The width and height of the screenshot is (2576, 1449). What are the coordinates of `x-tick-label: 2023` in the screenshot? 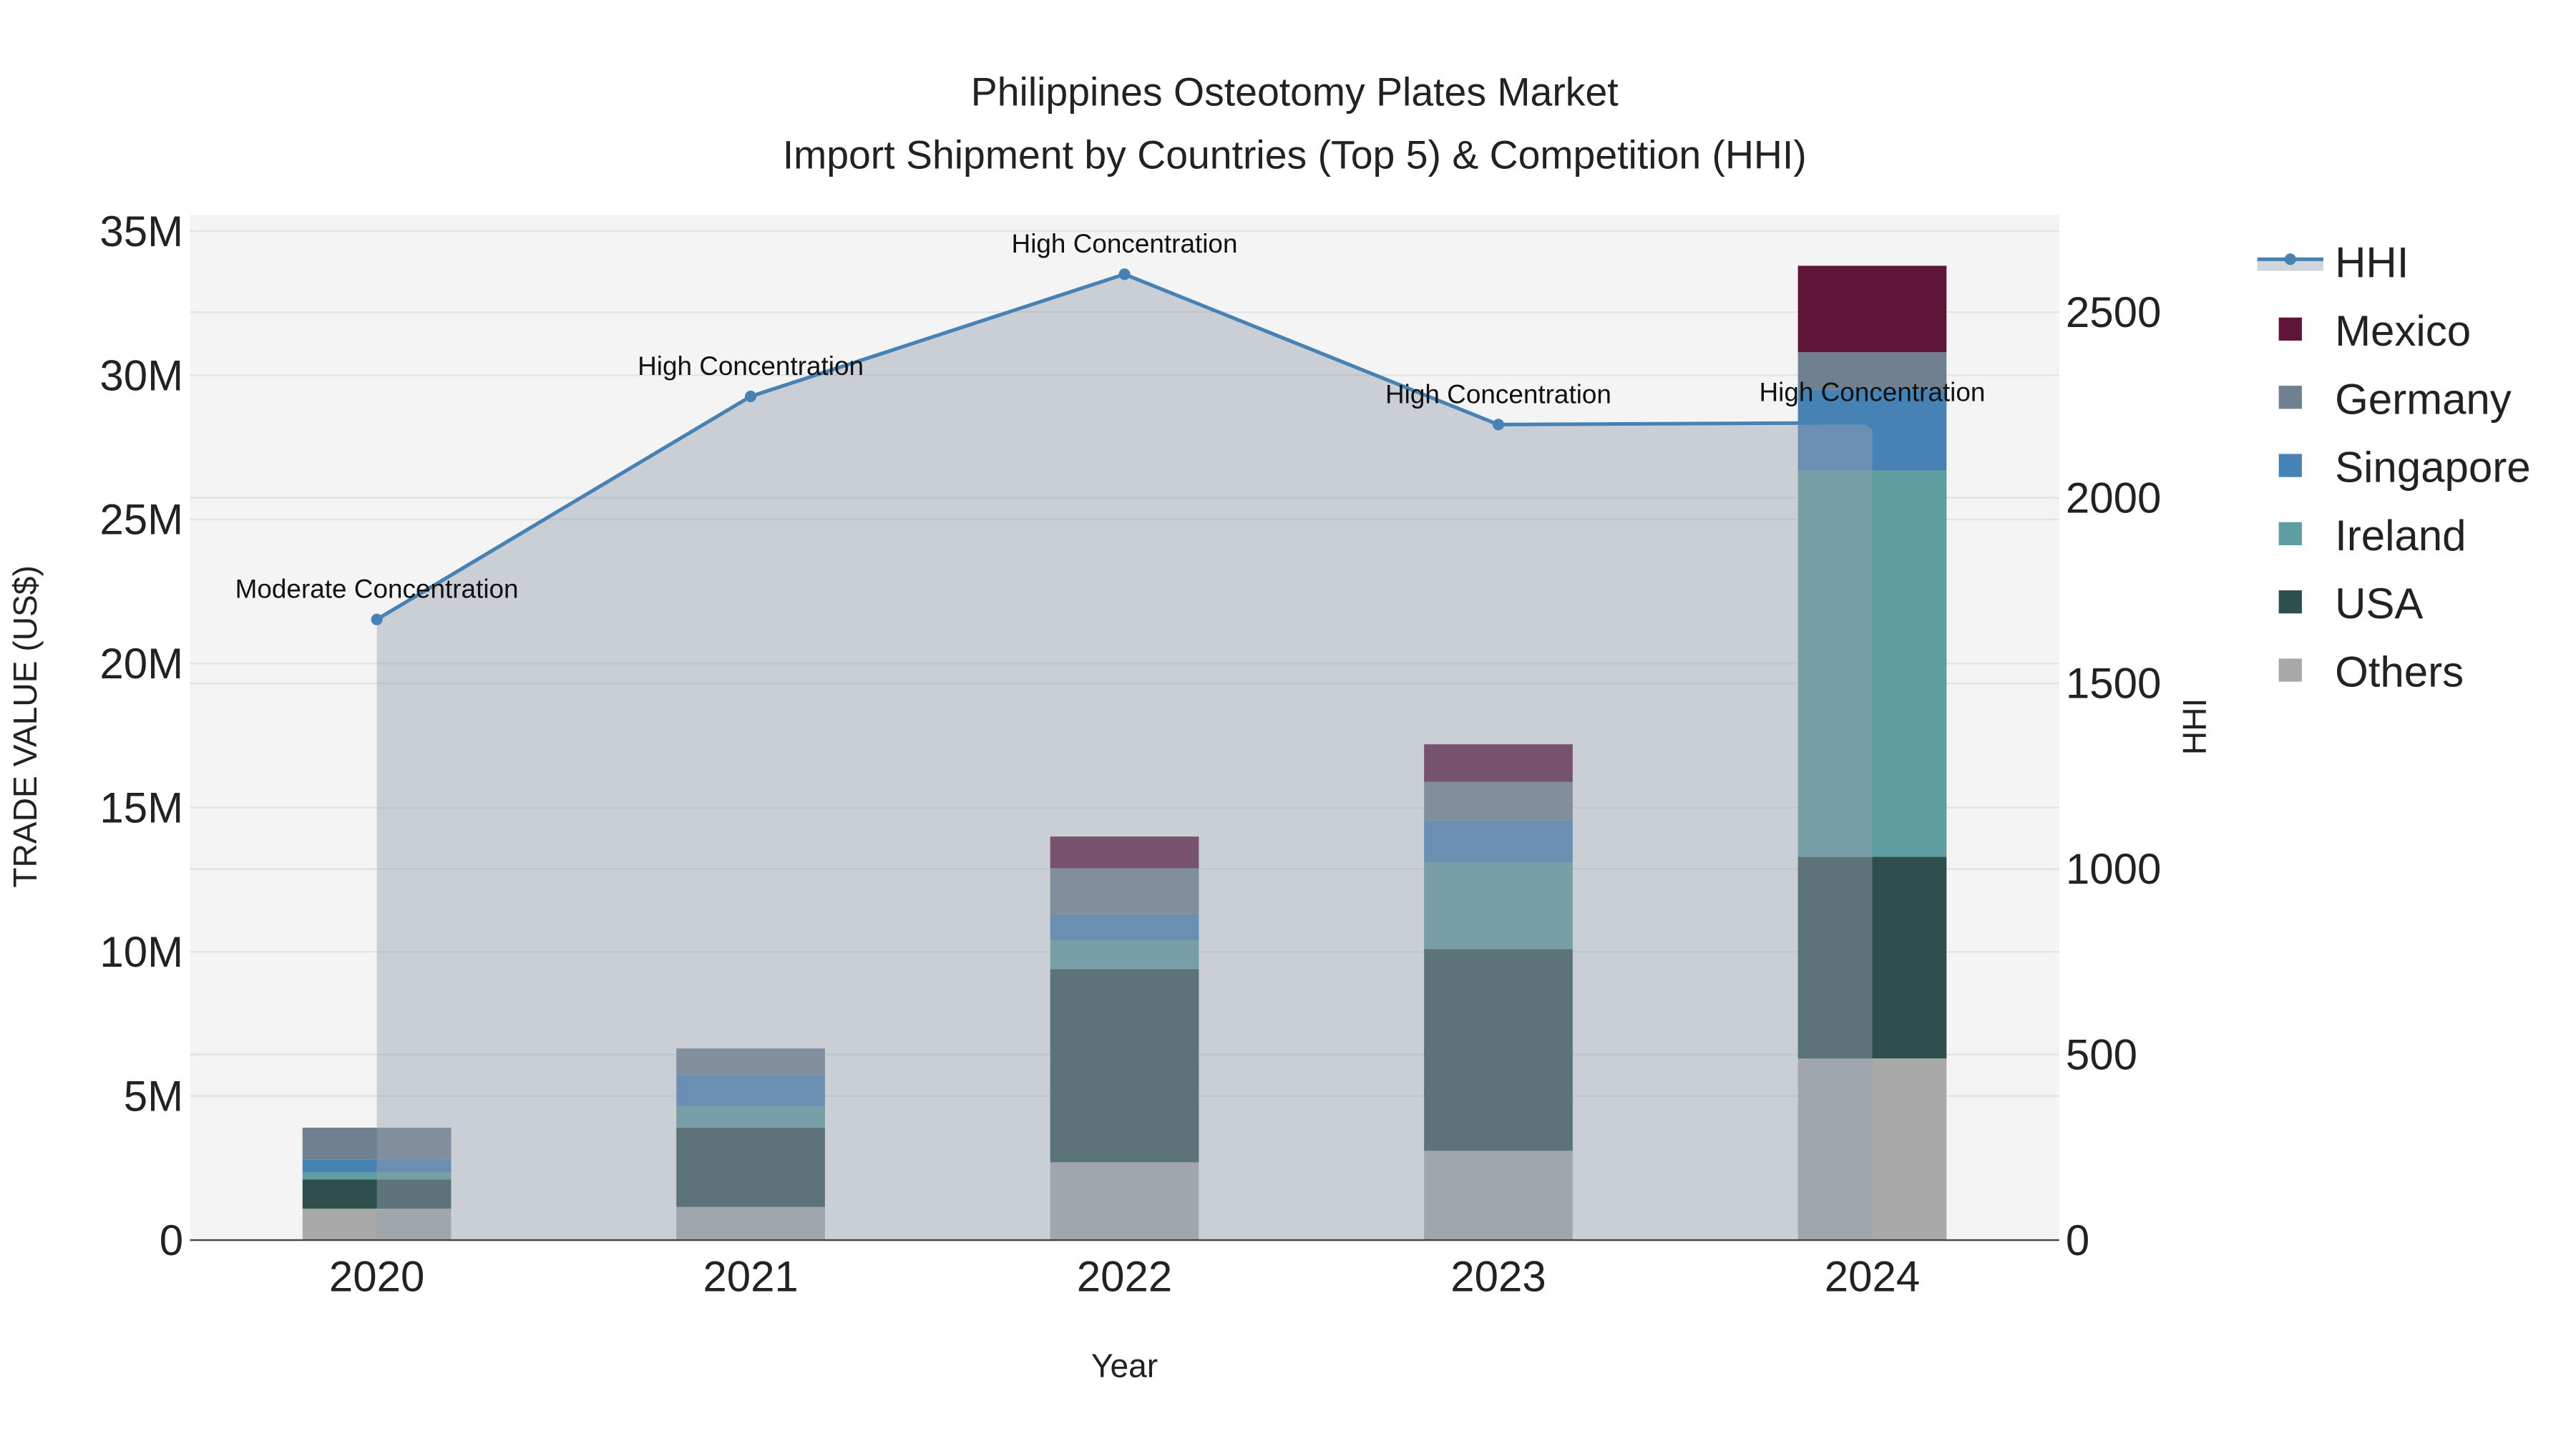 It's located at (1498, 1277).